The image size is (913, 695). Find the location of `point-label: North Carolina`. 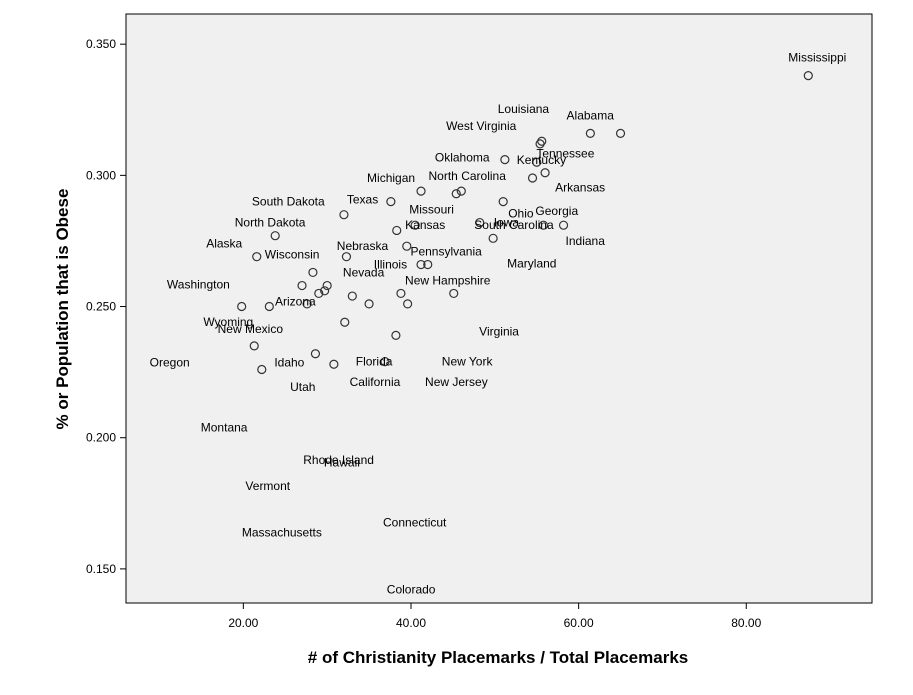

point-label: North Carolina is located at coordinates (468, 176).